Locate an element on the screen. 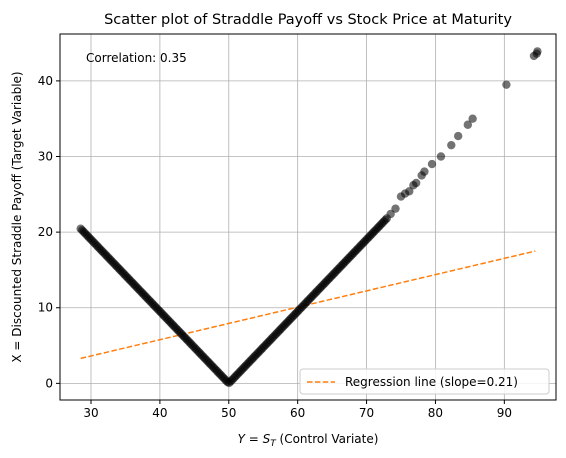 The width and height of the screenshot is (566, 458). legend-box is located at coordinates (424, 381).